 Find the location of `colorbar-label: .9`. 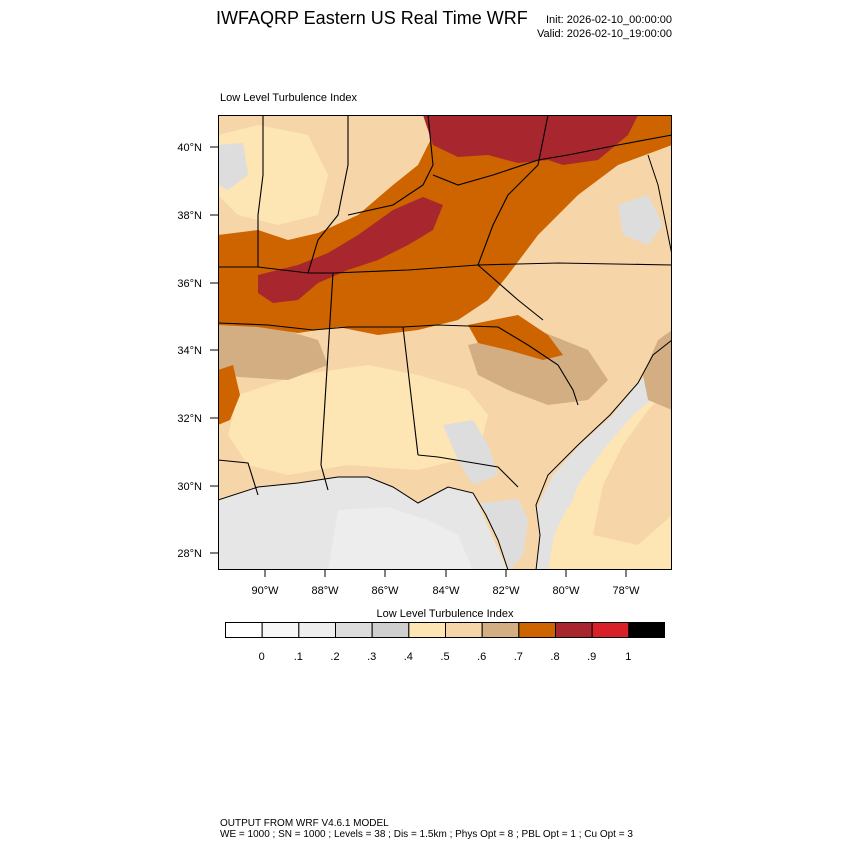

colorbar-label: .9 is located at coordinates (591, 657).